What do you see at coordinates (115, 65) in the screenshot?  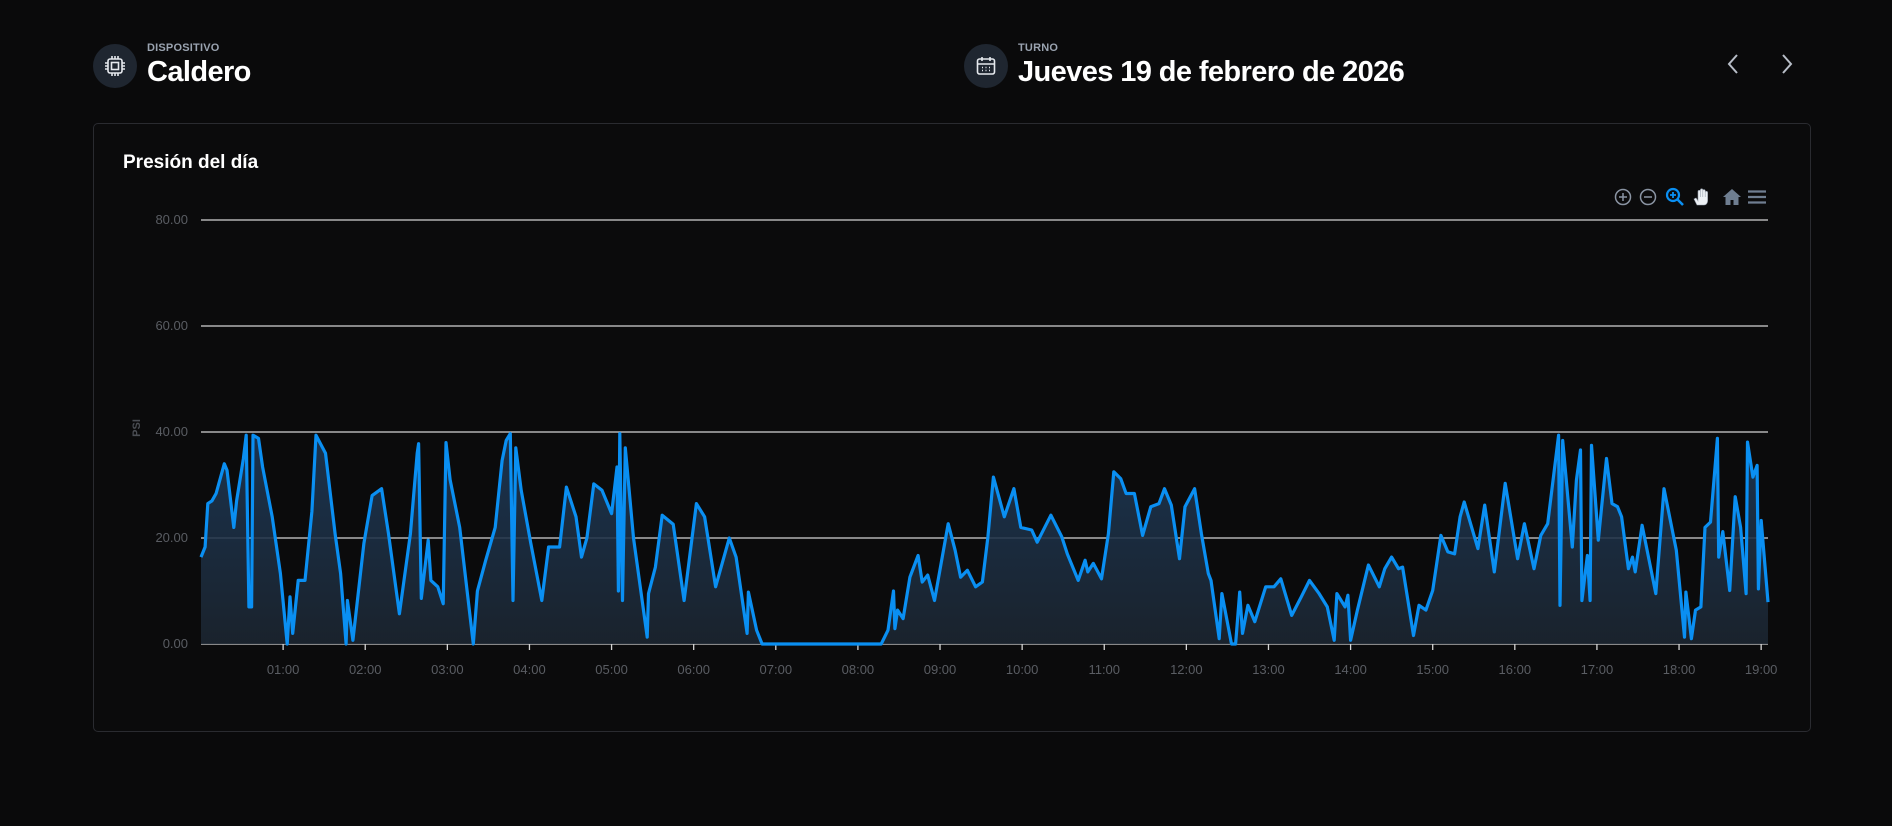 I see `cpu-chip-icon` at bounding box center [115, 65].